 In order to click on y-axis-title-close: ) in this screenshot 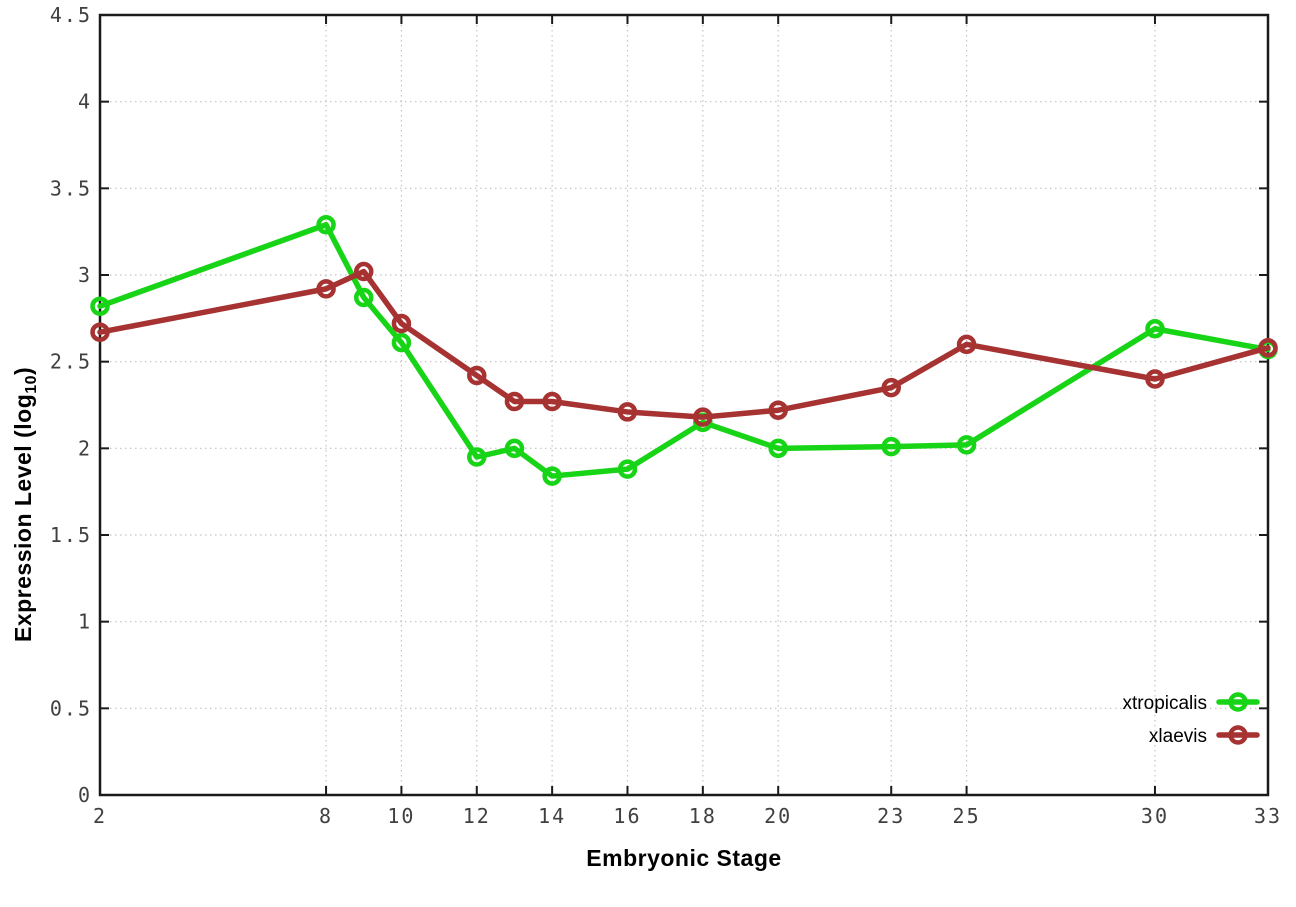, I will do `click(23, 370)`.